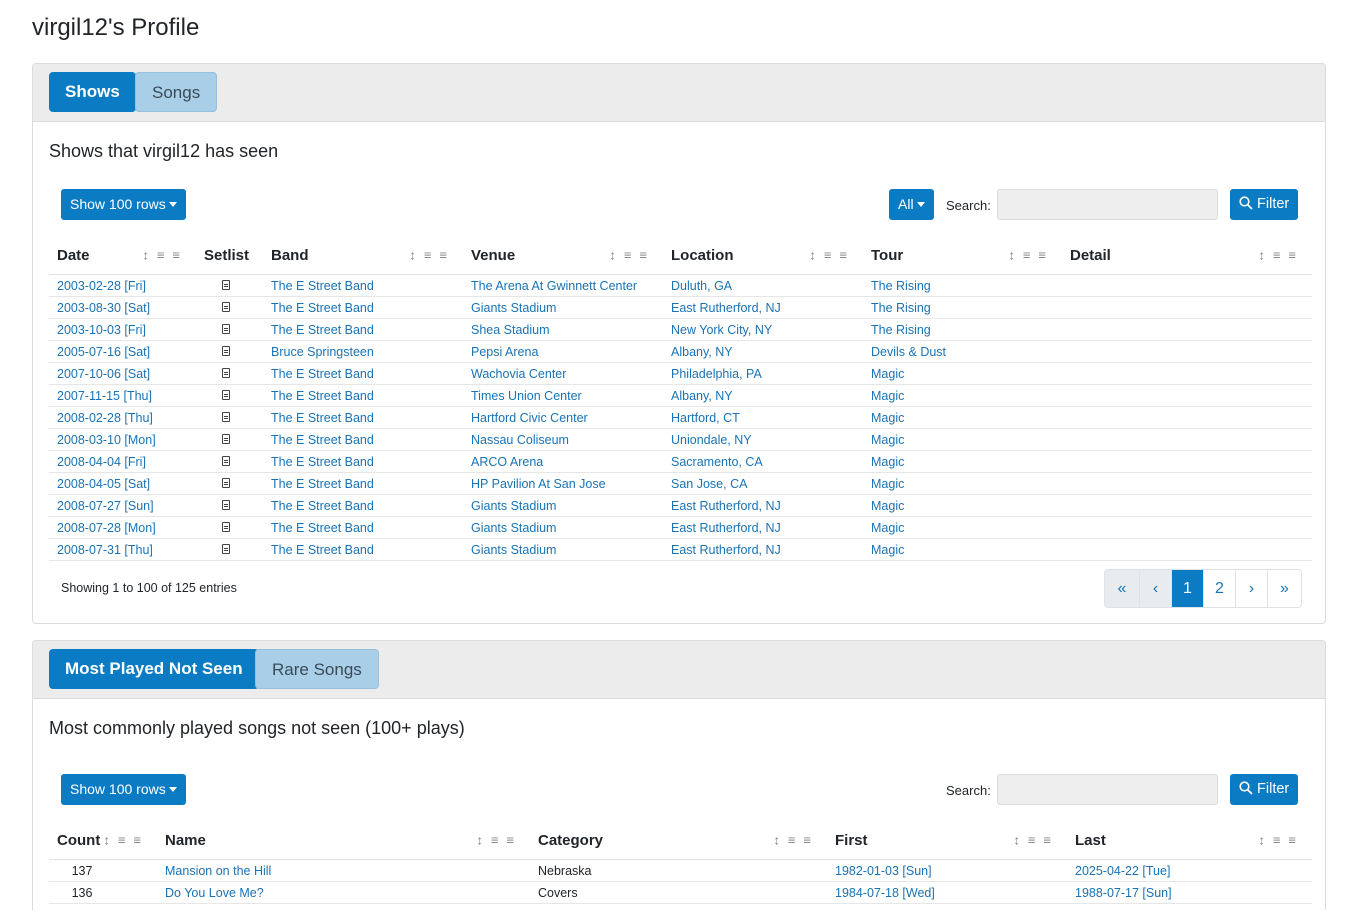 The image size is (1361, 920). Describe the element at coordinates (529, 417) in the screenshot. I see `venue-link: Hartford Civic Center` at that location.